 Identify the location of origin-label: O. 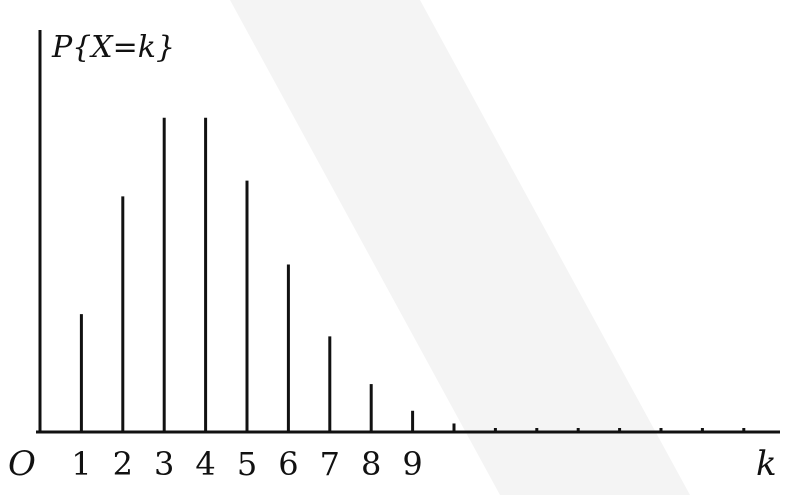
(22, 464).